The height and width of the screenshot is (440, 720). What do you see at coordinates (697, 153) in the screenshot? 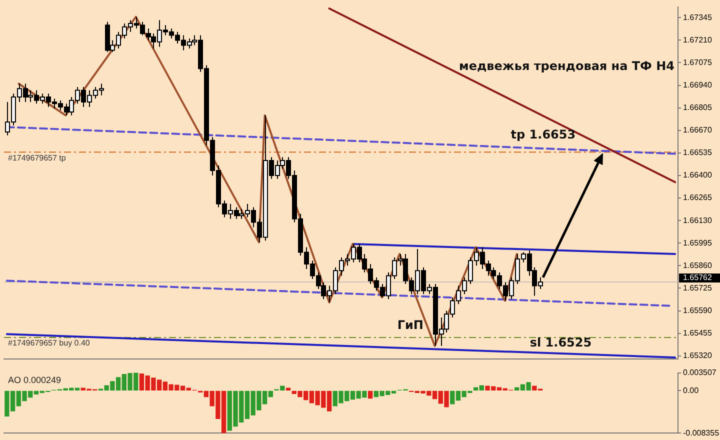
I see `y-tick-label: 1.66535` at bounding box center [697, 153].